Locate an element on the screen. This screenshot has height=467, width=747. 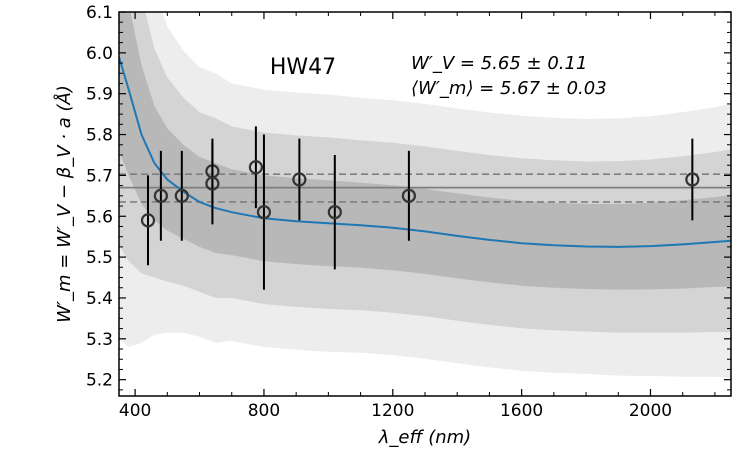
x-tick-label: 1200 is located at coordinates (392, 411).